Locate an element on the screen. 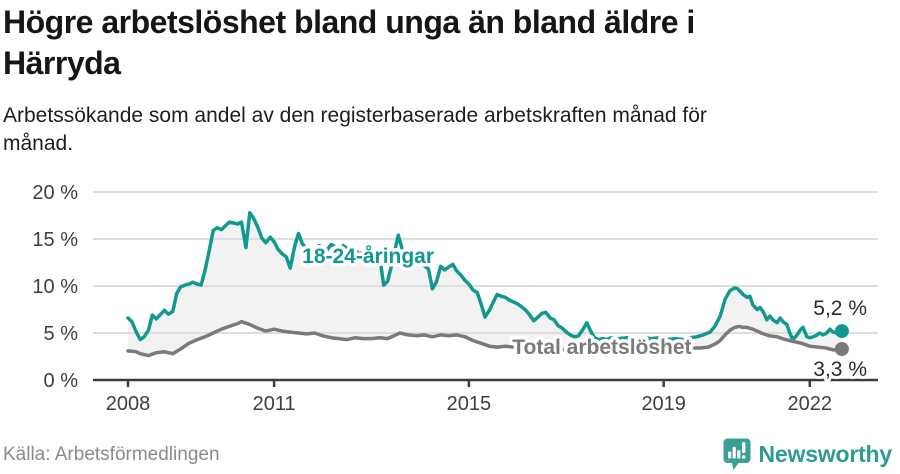  y-tick-label: 15 % is located at coordinates (55, 240).